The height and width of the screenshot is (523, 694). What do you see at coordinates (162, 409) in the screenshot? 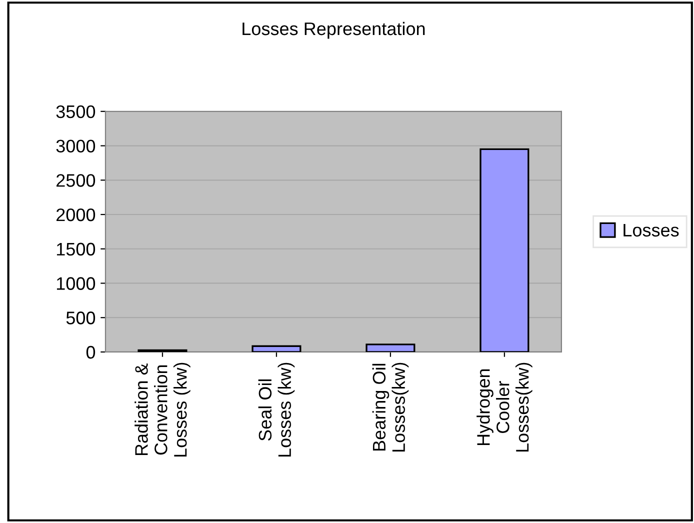
I see `x-tick-label: Radiation & Convention Losses (kw)` at bounding box center [162, 409].